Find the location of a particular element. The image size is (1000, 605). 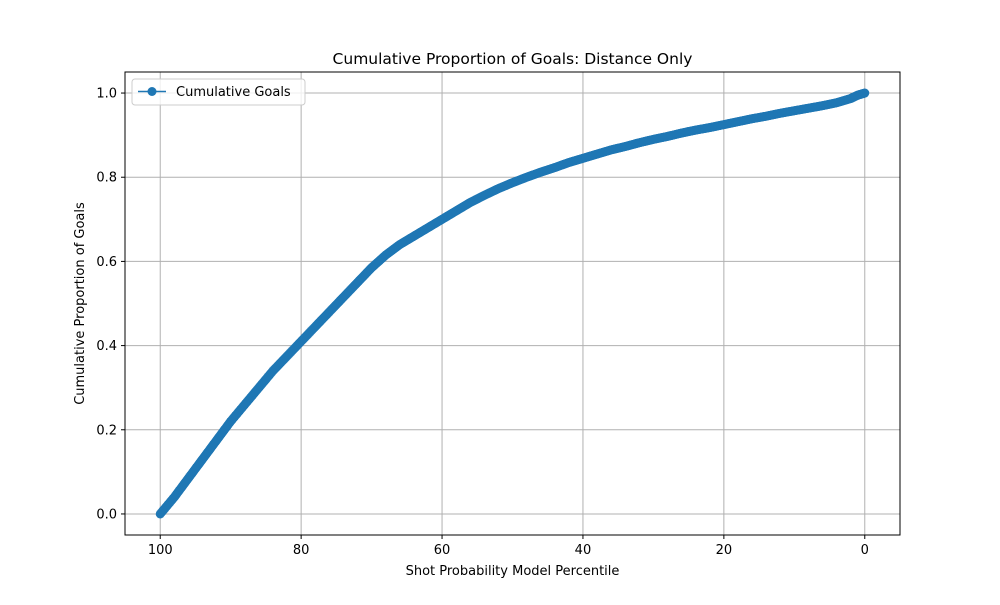

data-point is located at coordinates (865, 93).